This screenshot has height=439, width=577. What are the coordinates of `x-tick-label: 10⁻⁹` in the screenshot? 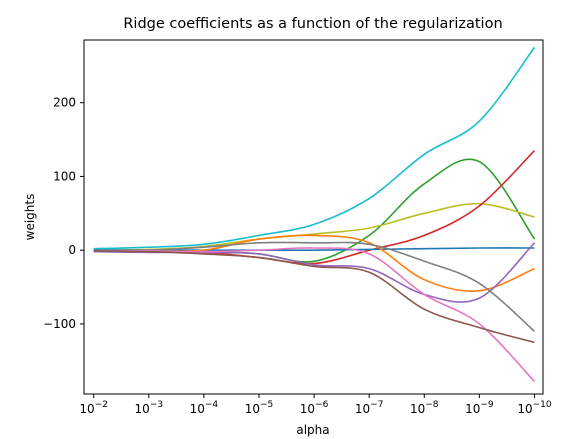 It's located at (479, 408).